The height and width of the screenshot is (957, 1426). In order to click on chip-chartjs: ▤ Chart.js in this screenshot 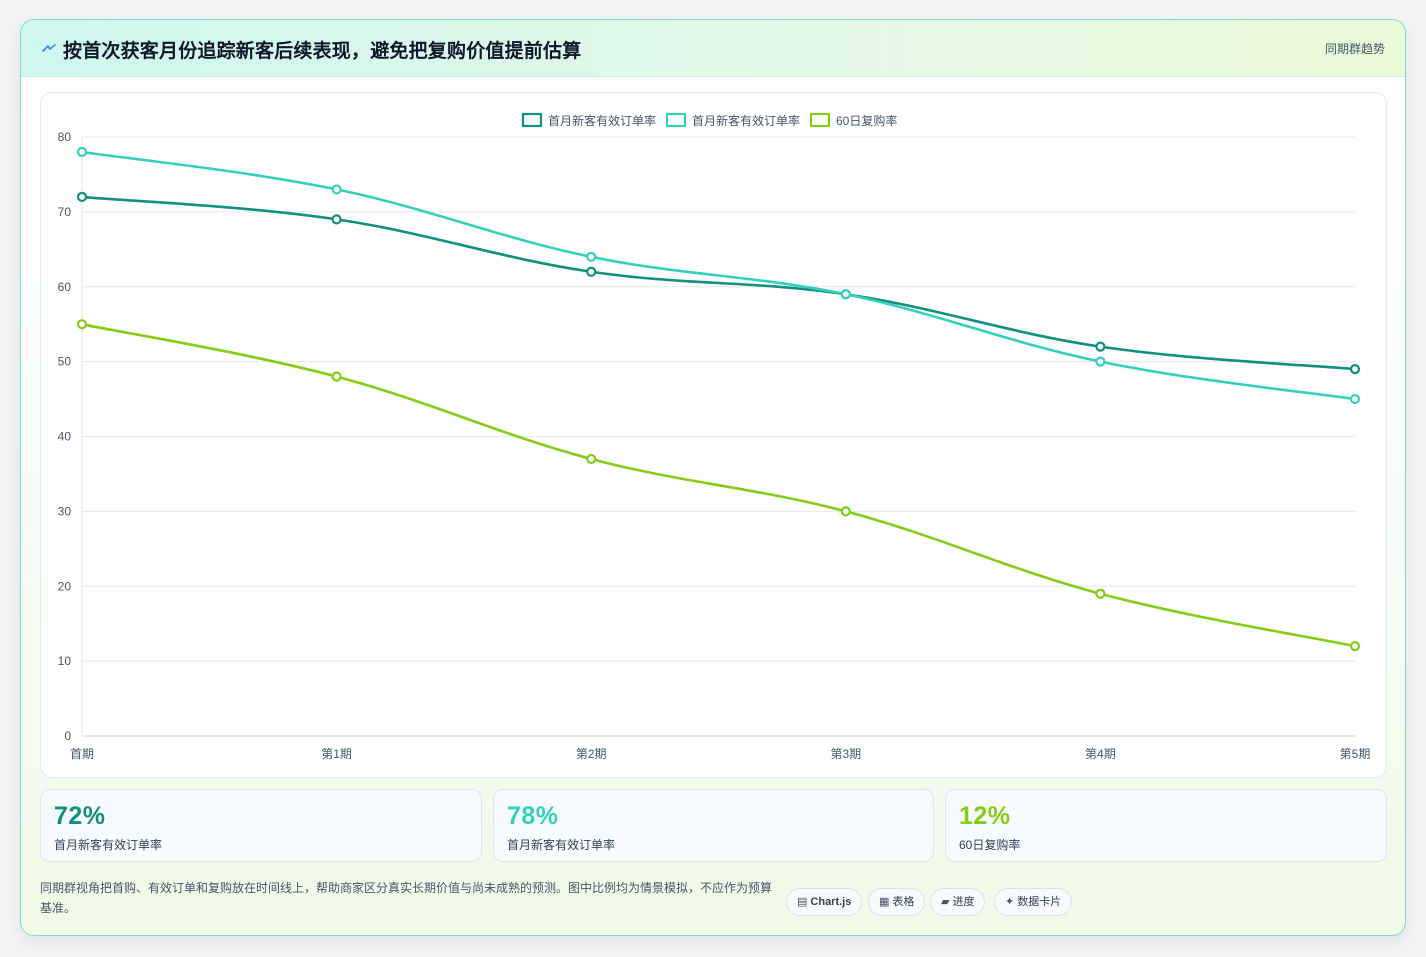, I will do `click(824, 902)`.